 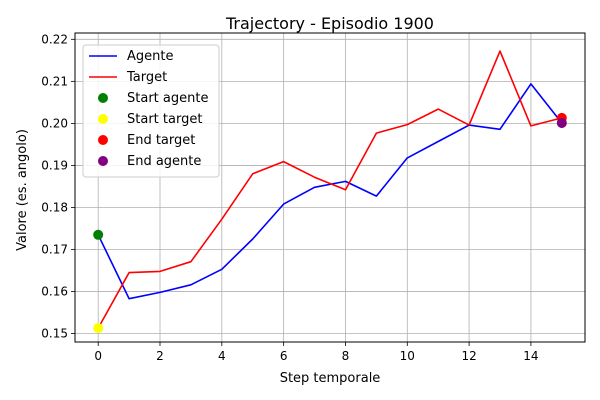 What do you see at coordinates (150, 56) in the screenshot?
I see `legend-label: Agente` at bounding box center [150, 56].